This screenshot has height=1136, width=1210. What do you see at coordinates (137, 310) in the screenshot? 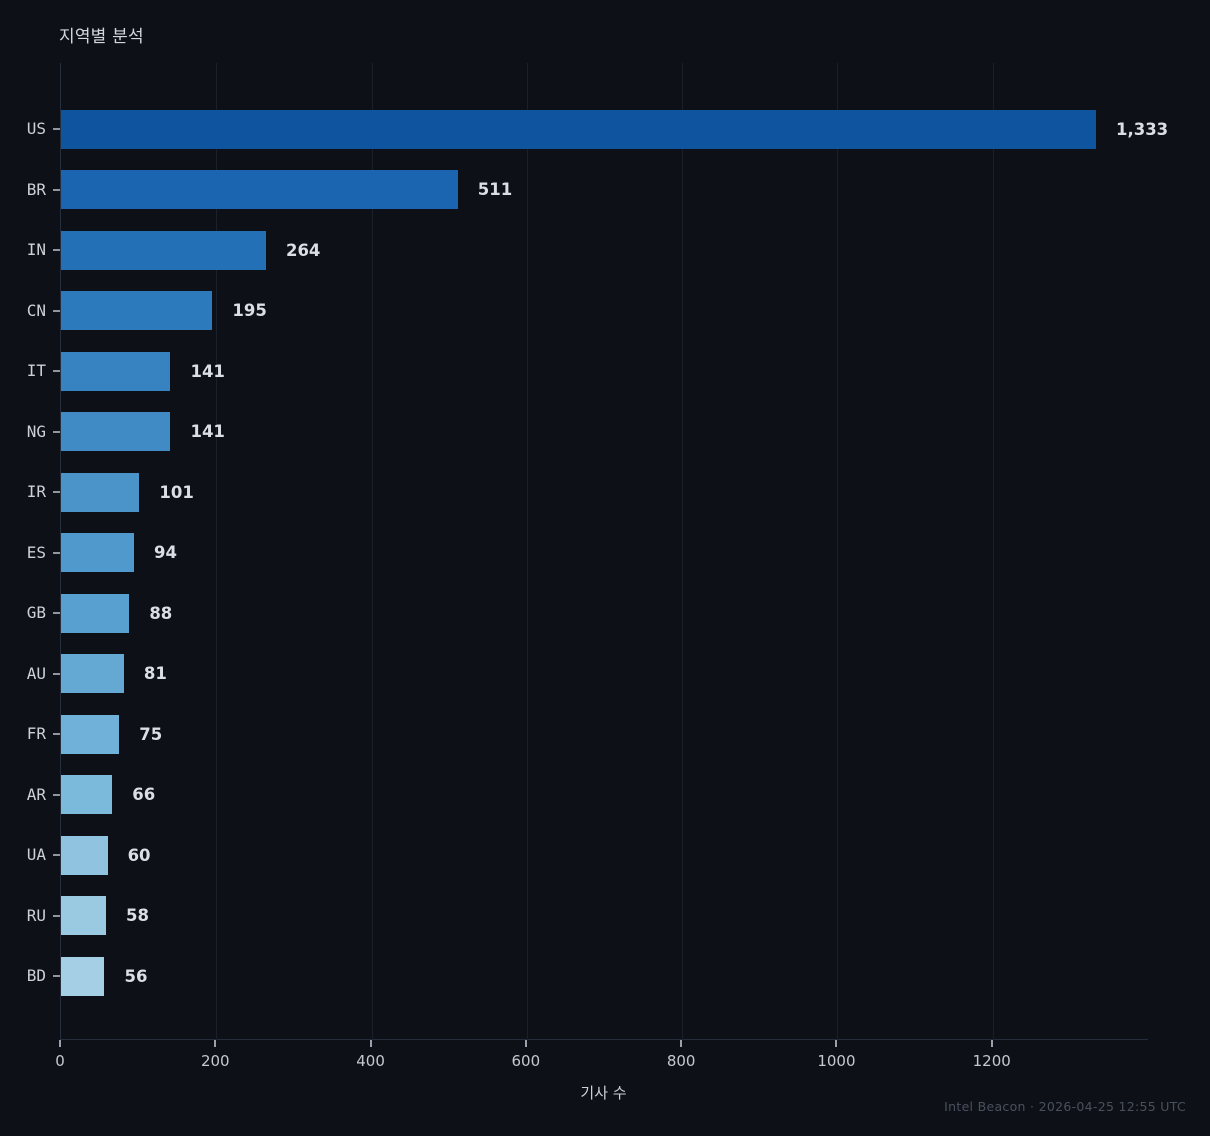
I see `bar-cn` at bounding box center [137, 310].